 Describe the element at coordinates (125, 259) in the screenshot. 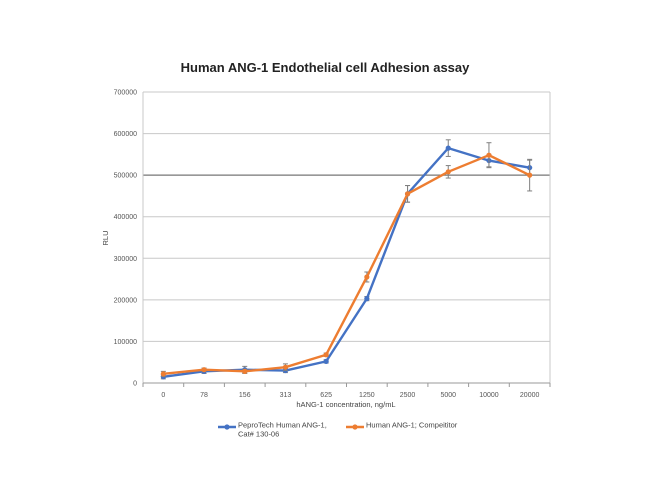

I see `y-tick-label: 300000` at that location.